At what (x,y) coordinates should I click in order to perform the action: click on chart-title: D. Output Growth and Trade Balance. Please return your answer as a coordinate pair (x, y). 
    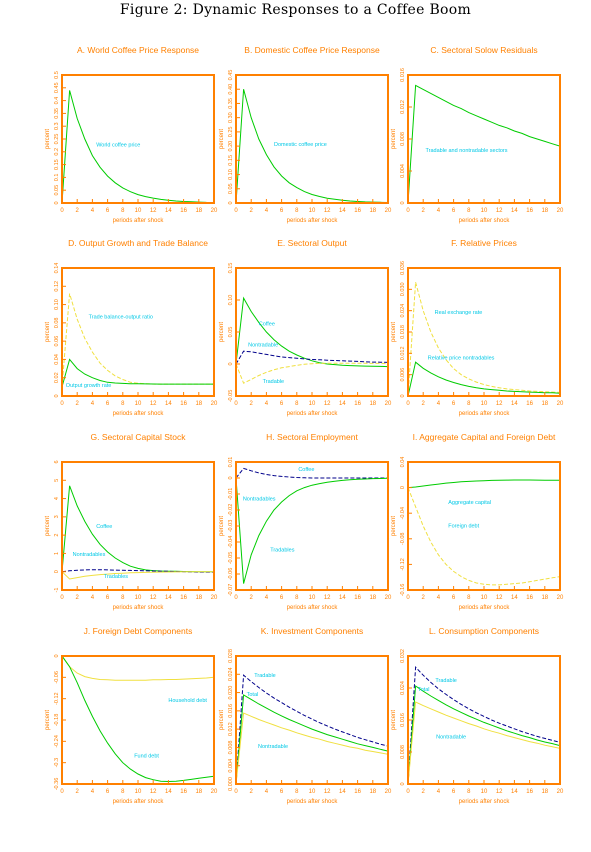
    Looking at the image, I should click on (138, 243).